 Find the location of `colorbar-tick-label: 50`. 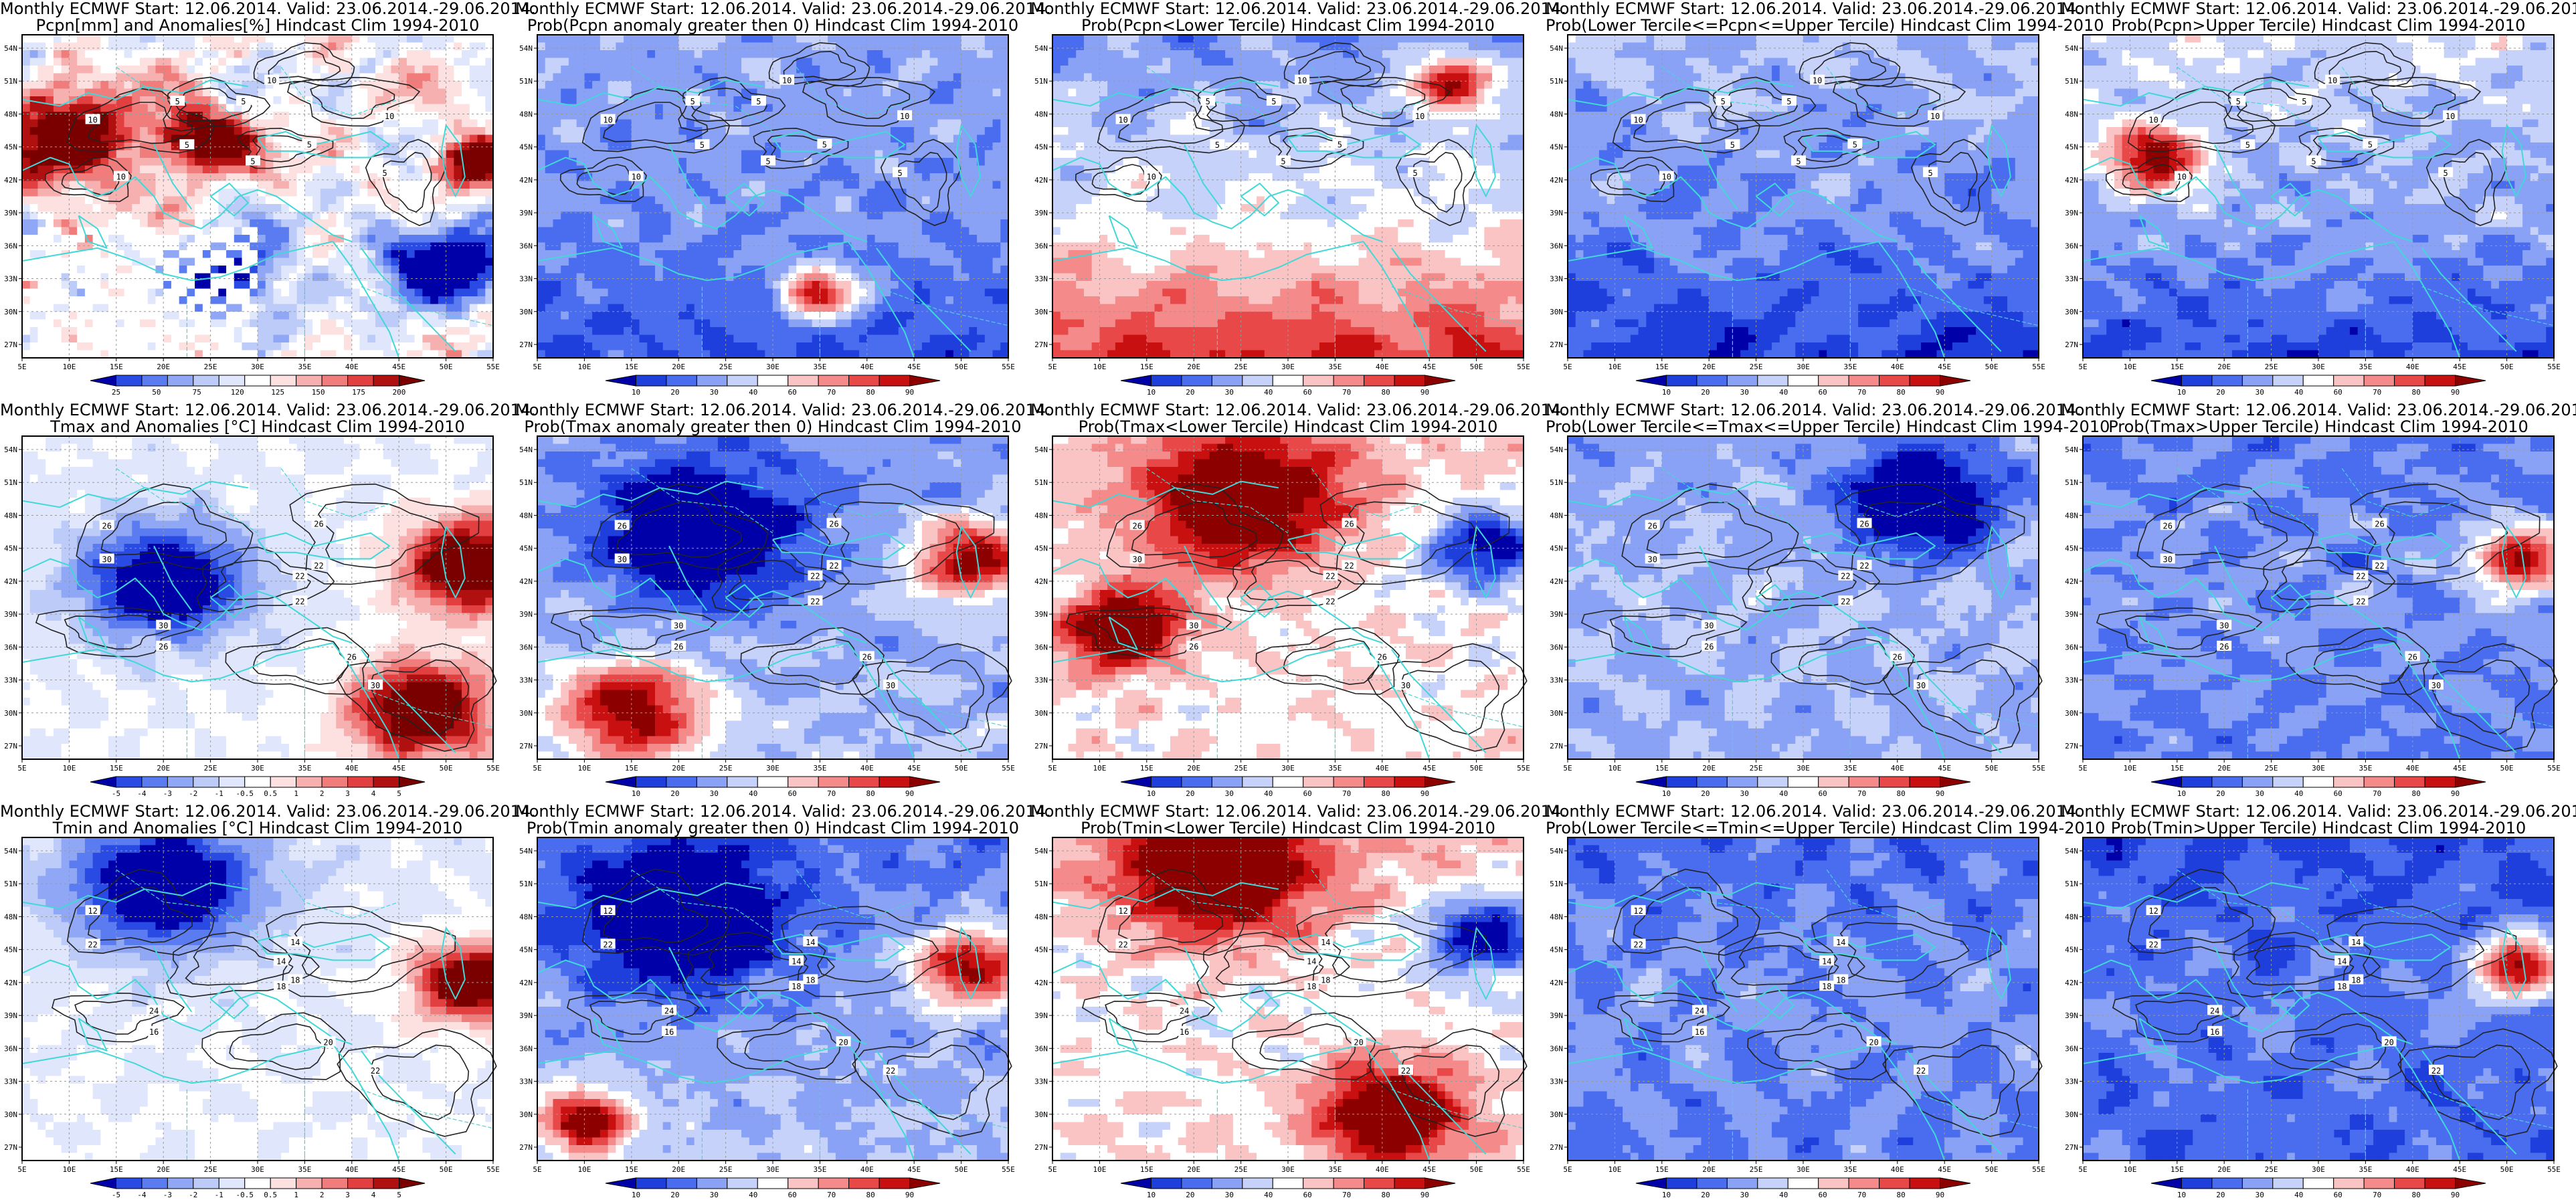

colorbar-tick-label: 50 is located at coordinates (156, 392).